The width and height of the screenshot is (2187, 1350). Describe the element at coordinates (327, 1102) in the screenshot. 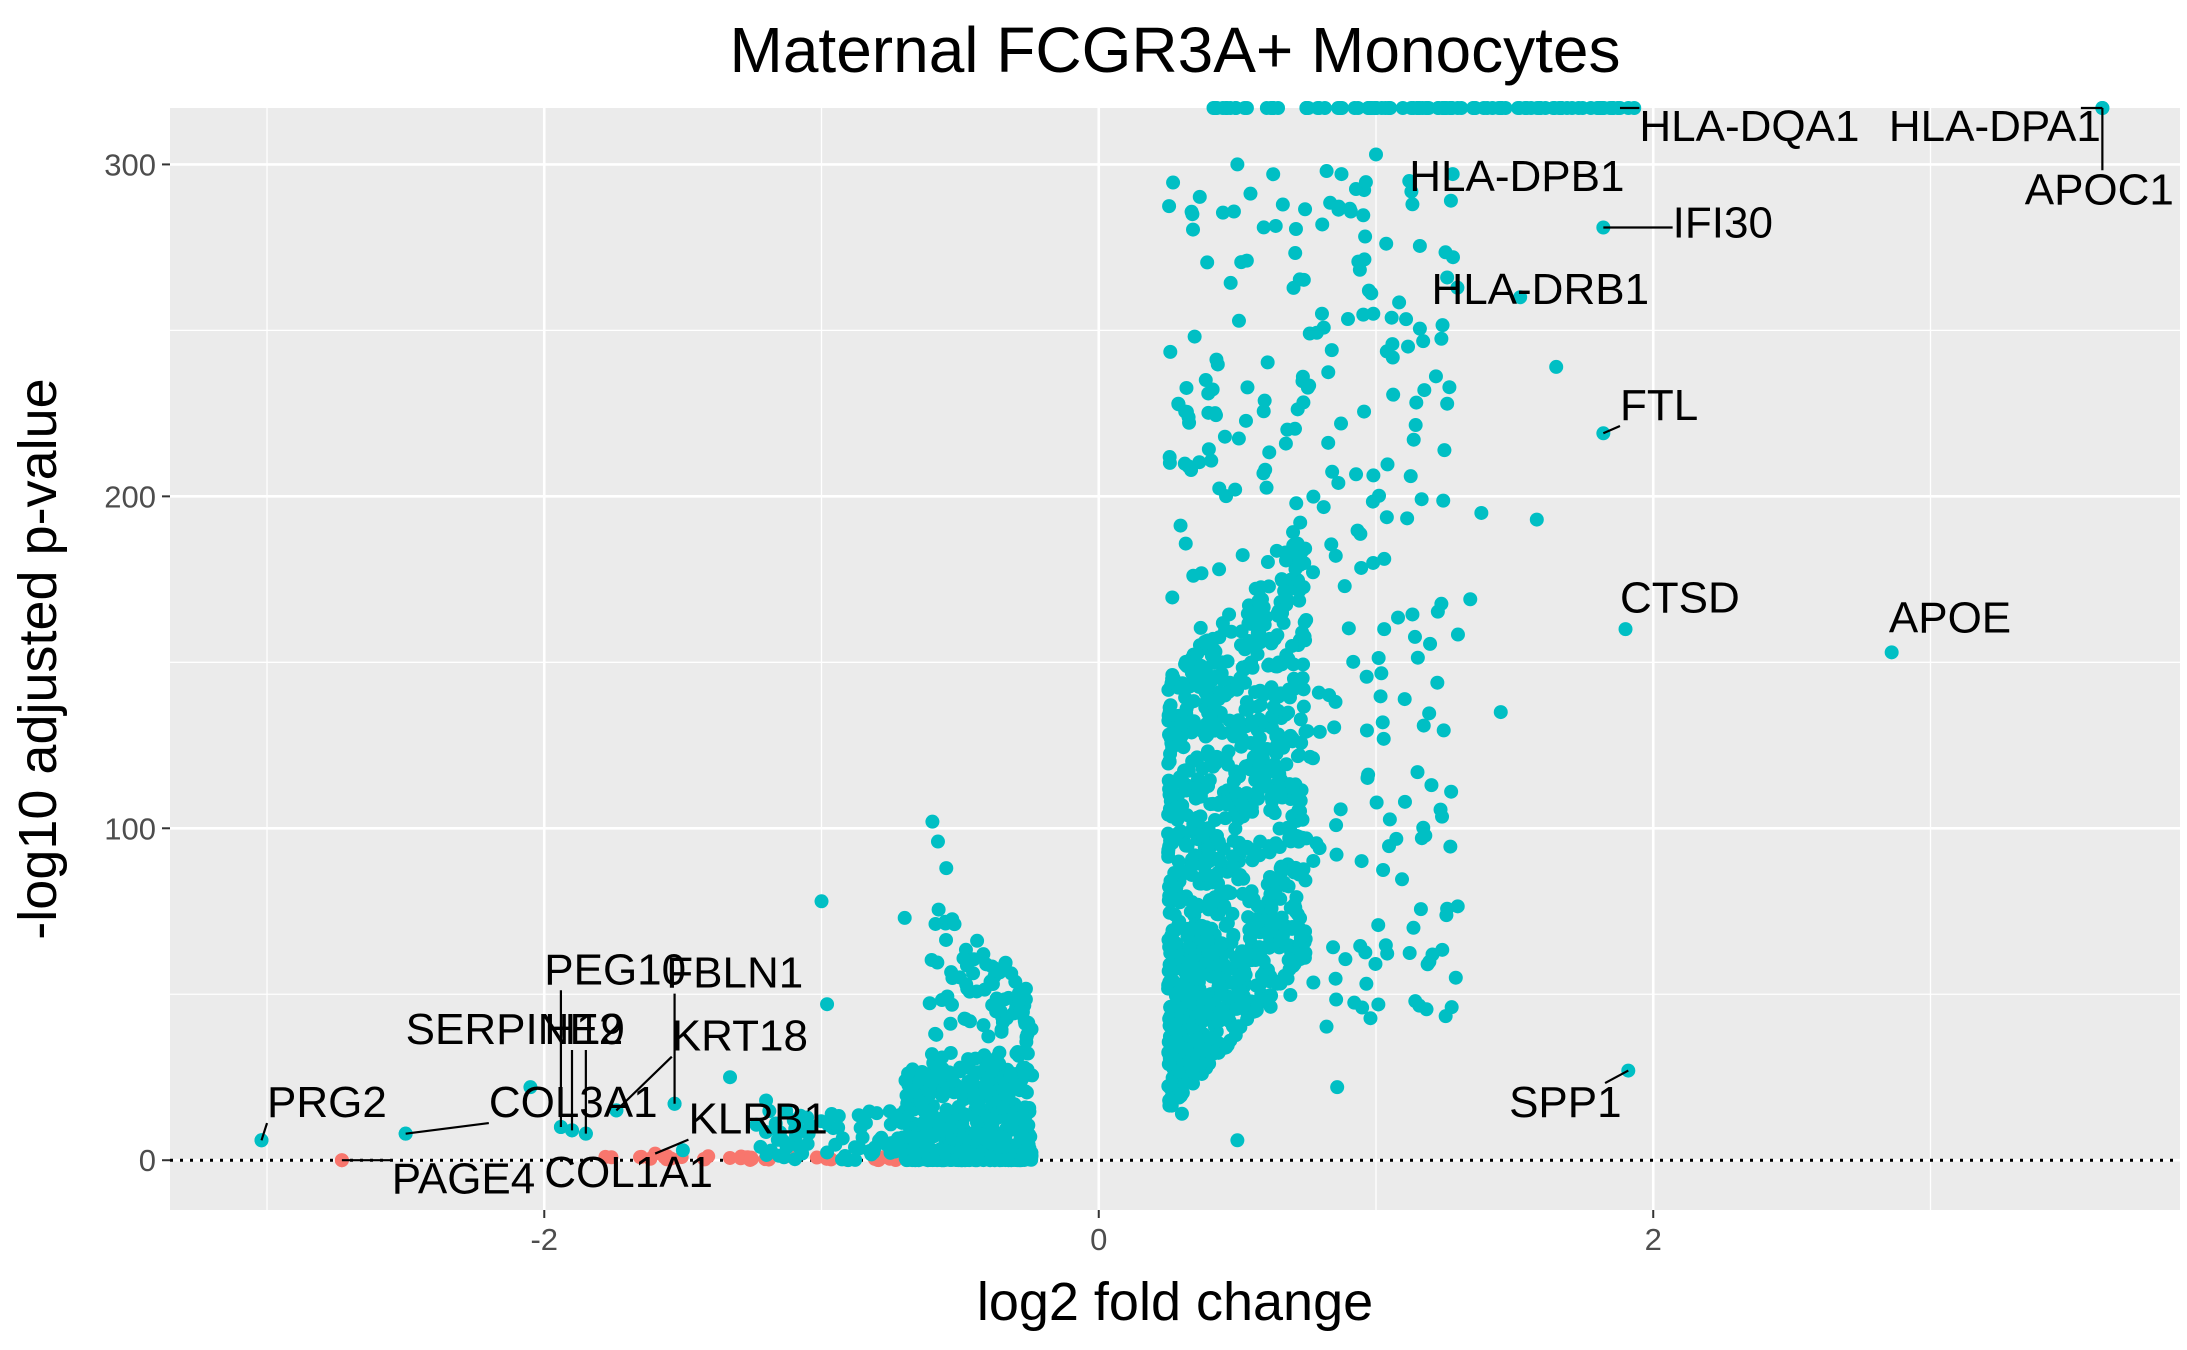

I see `gene-label: PRG2` at that location.